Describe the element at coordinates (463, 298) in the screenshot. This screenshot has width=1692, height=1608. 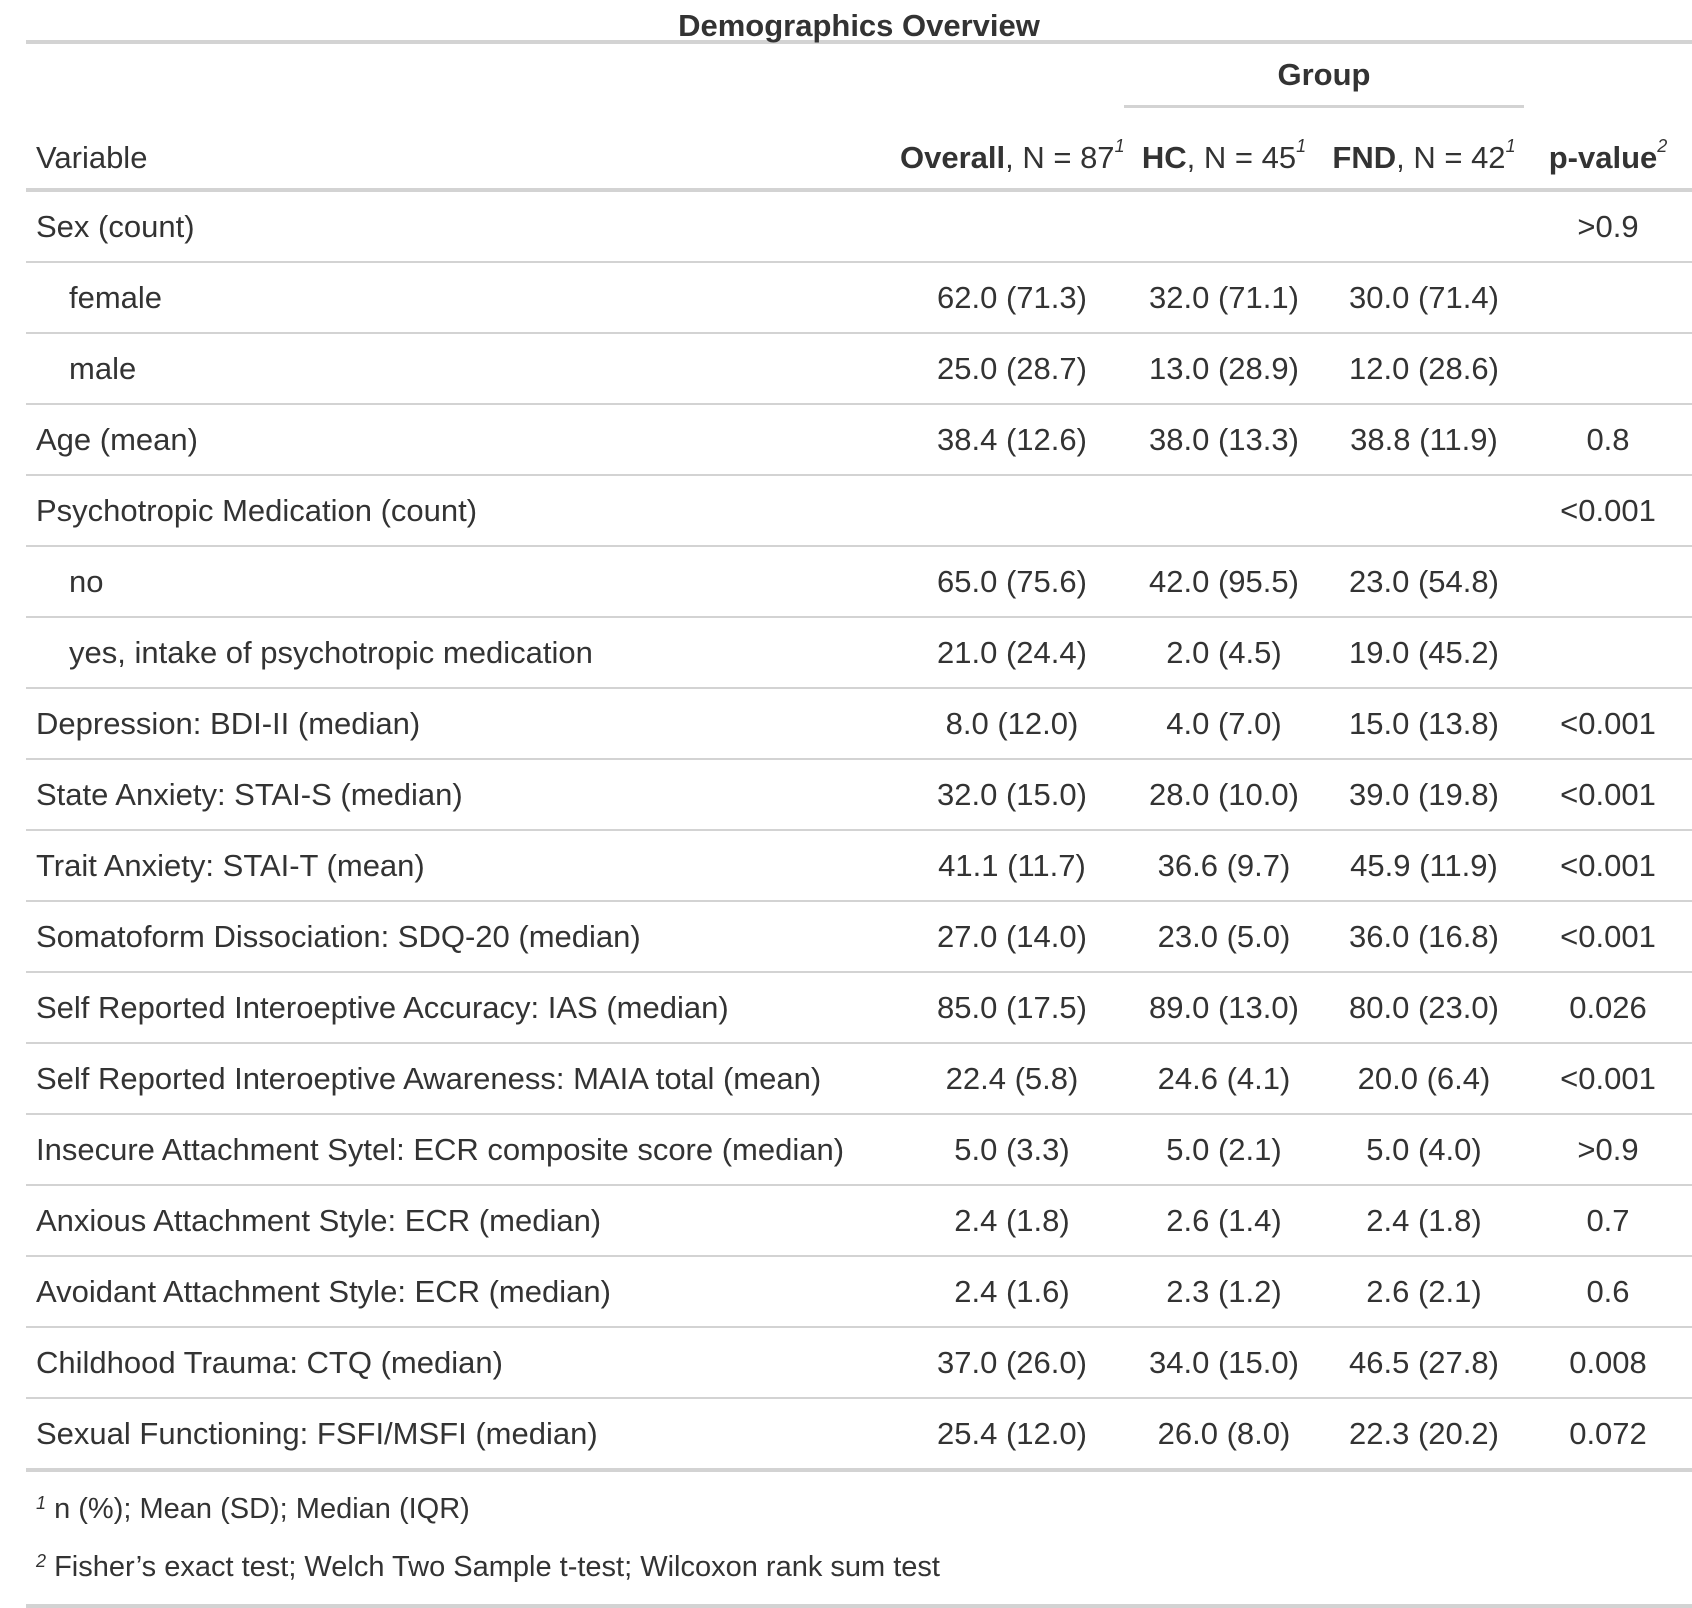
I see `row-label: female` at that location.